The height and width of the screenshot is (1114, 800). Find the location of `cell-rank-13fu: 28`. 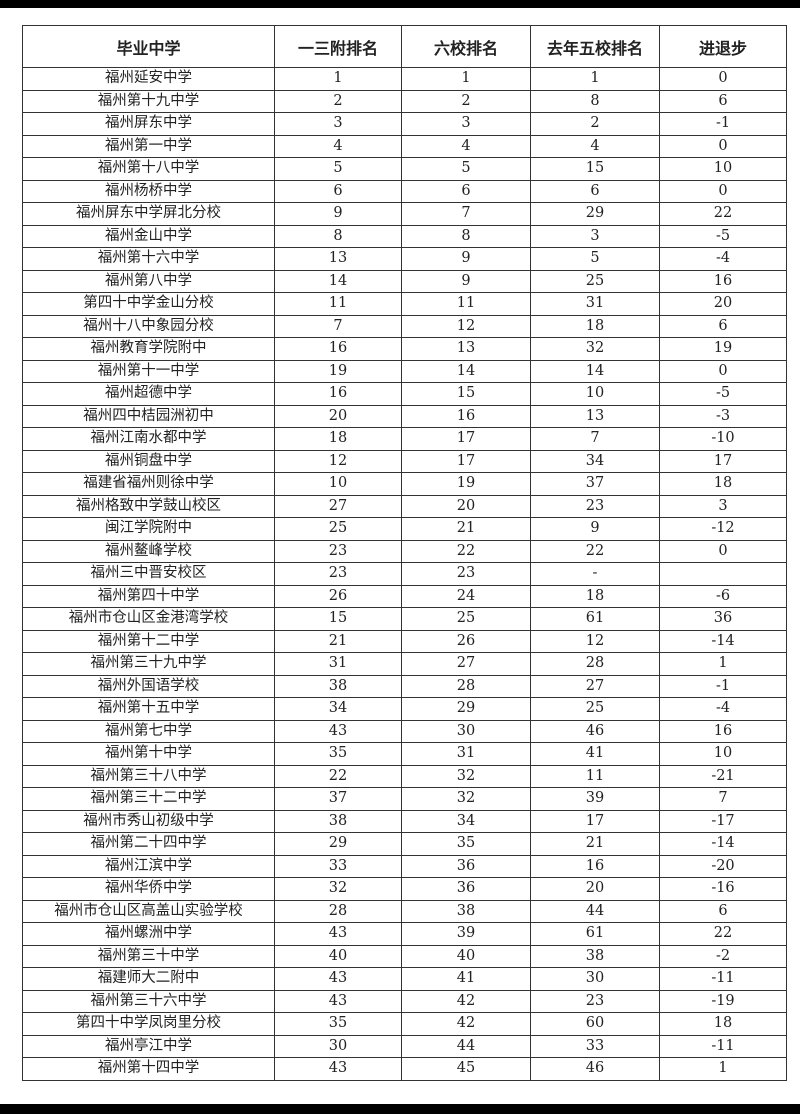

cell-rank-13fu: 28 is located at coordinates (338, 911).